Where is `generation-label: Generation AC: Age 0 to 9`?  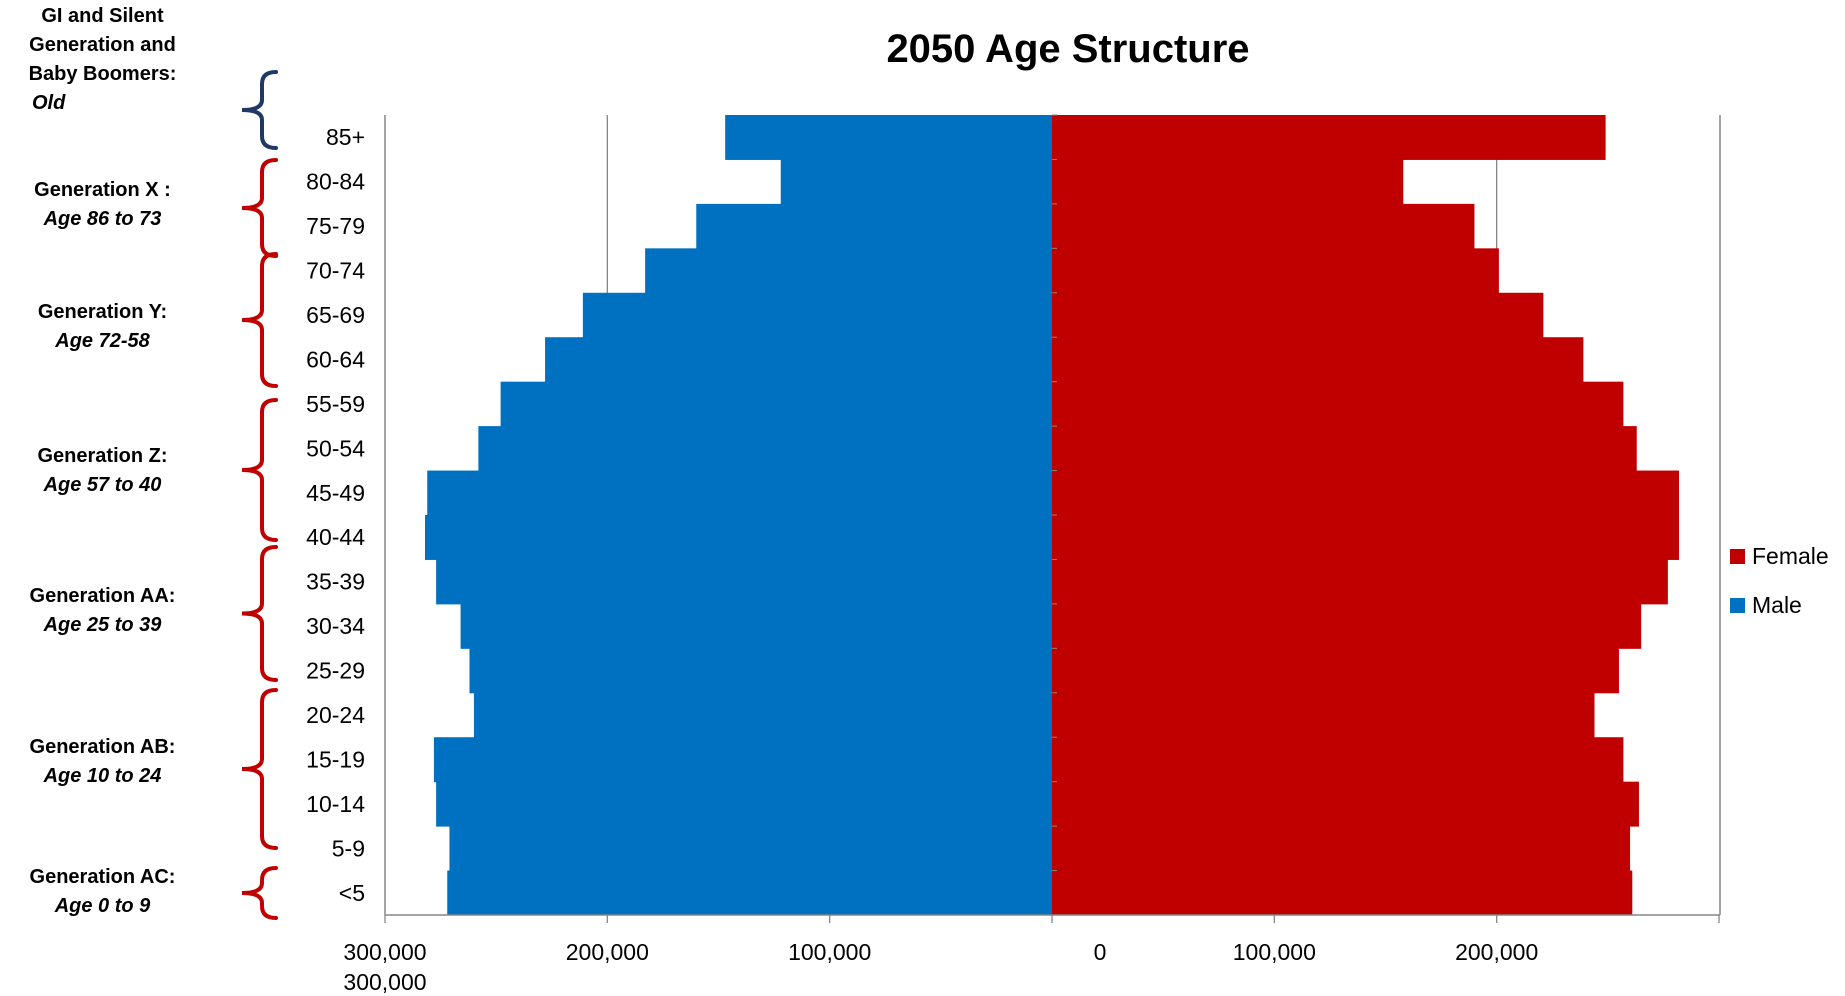 generation-label: Generation AC: Age 0 to 9 is located at coordinates (102, 892).